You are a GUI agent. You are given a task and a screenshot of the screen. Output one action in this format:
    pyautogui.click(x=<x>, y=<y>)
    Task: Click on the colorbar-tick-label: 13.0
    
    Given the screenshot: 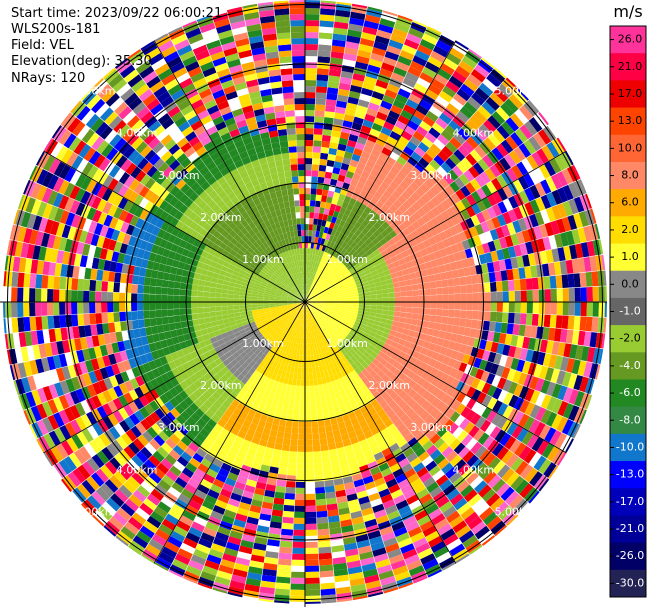 What is the action you would take?
    pyautogui.click(x=630, y=120)
    